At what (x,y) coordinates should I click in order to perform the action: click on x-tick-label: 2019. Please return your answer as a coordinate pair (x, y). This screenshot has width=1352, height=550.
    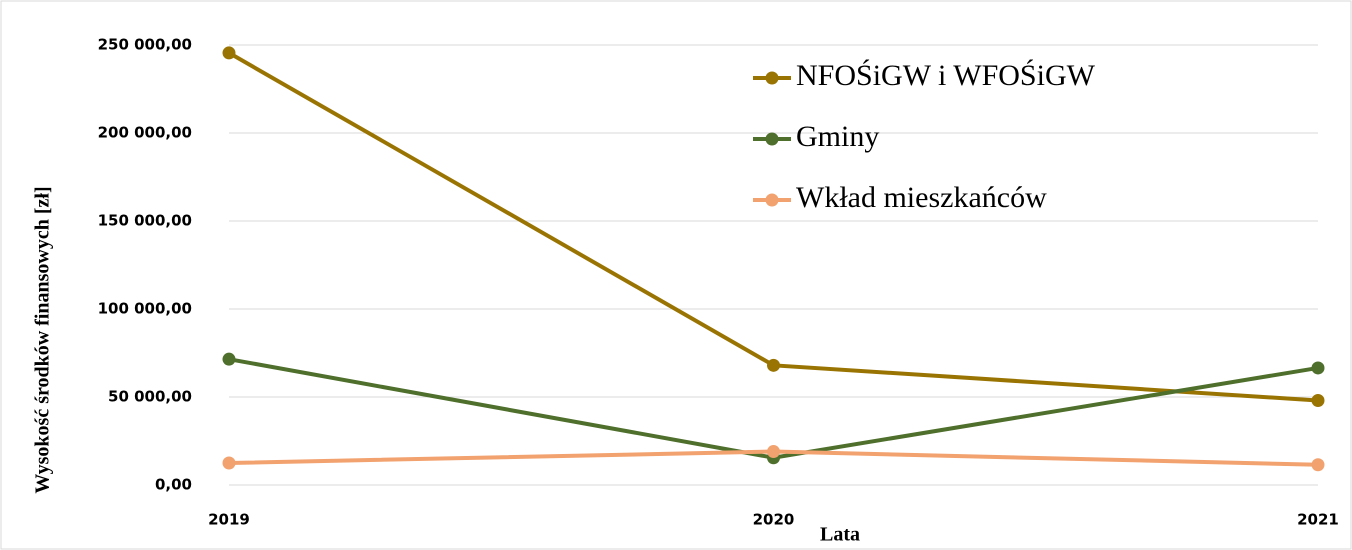
    Looking at the image, I should click on (229, 520).